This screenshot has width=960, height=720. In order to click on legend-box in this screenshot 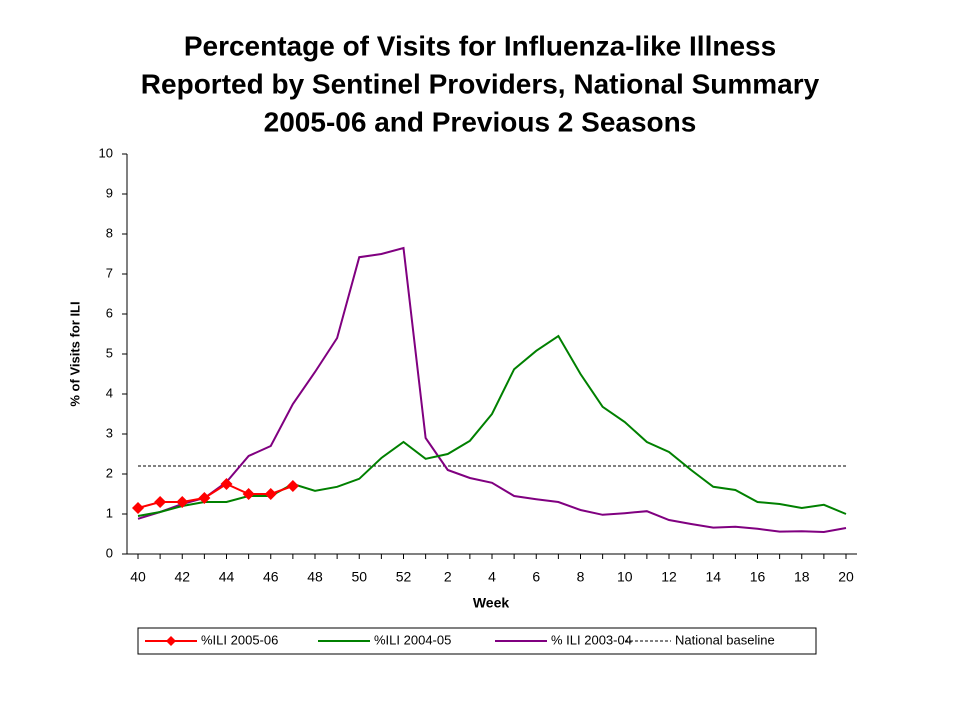, I will do `click(477, 641)`.